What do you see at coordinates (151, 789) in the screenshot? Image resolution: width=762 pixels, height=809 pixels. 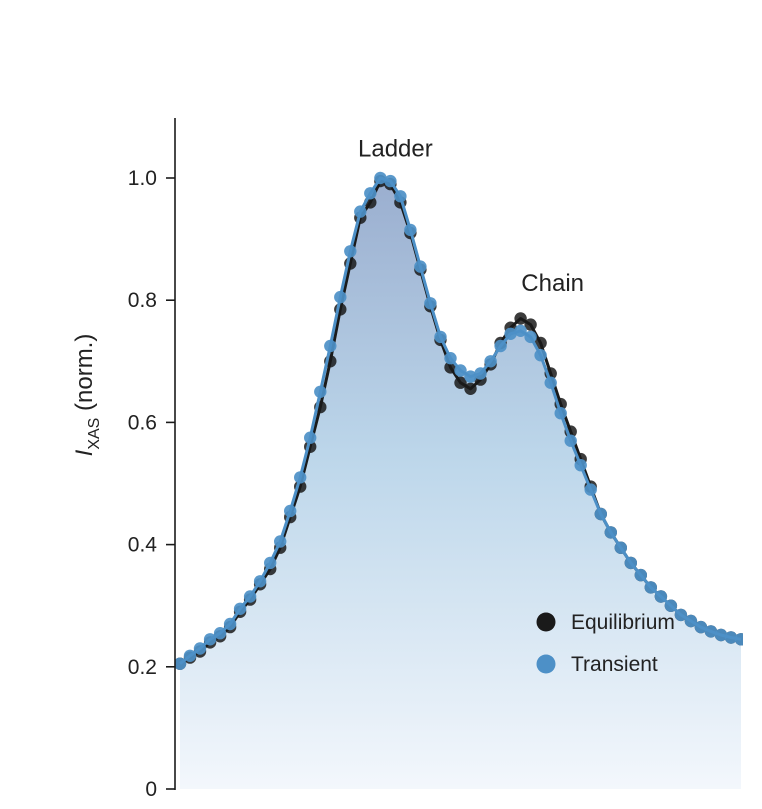 I see `y-tick-label: 0` at bounding box center [151, 789].